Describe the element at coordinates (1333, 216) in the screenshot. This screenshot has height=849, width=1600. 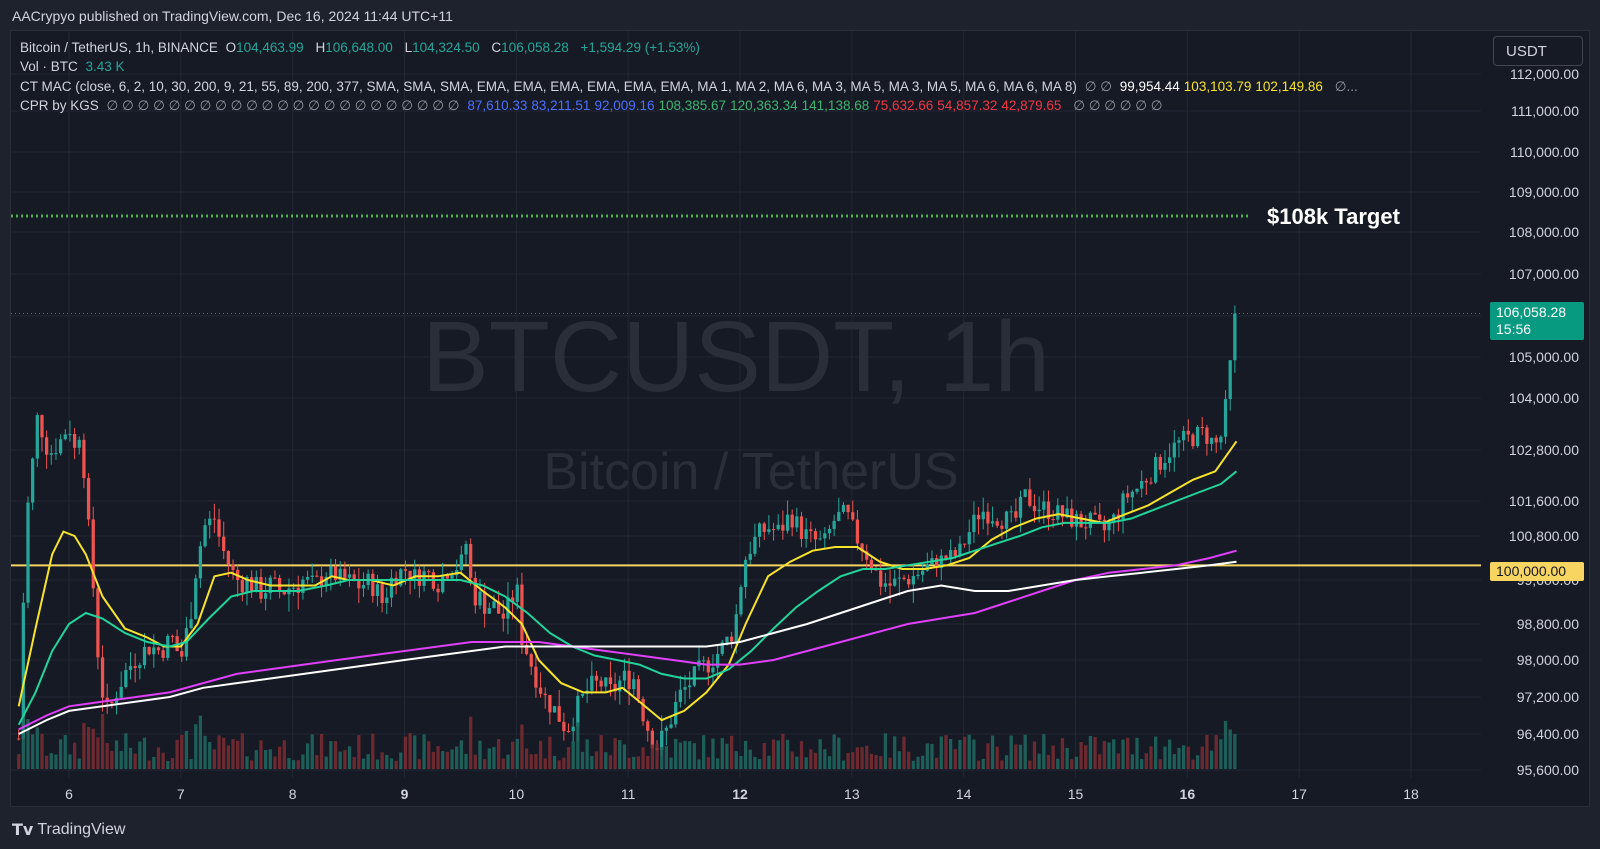
I see `target-annotation: $108k Target` at that location.